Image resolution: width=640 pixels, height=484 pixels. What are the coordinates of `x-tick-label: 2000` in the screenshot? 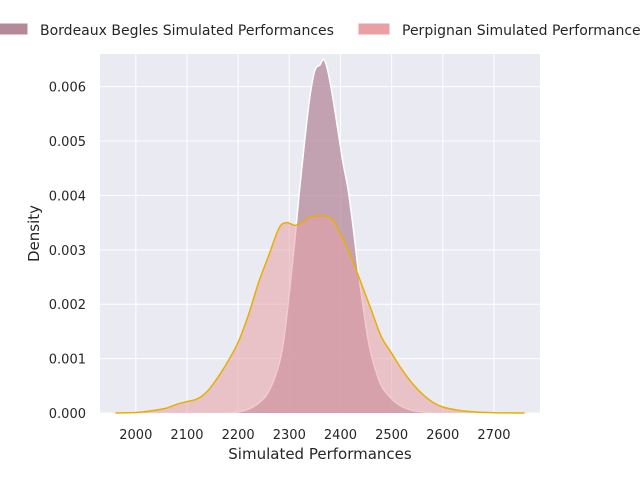 It's located at (135, 435).